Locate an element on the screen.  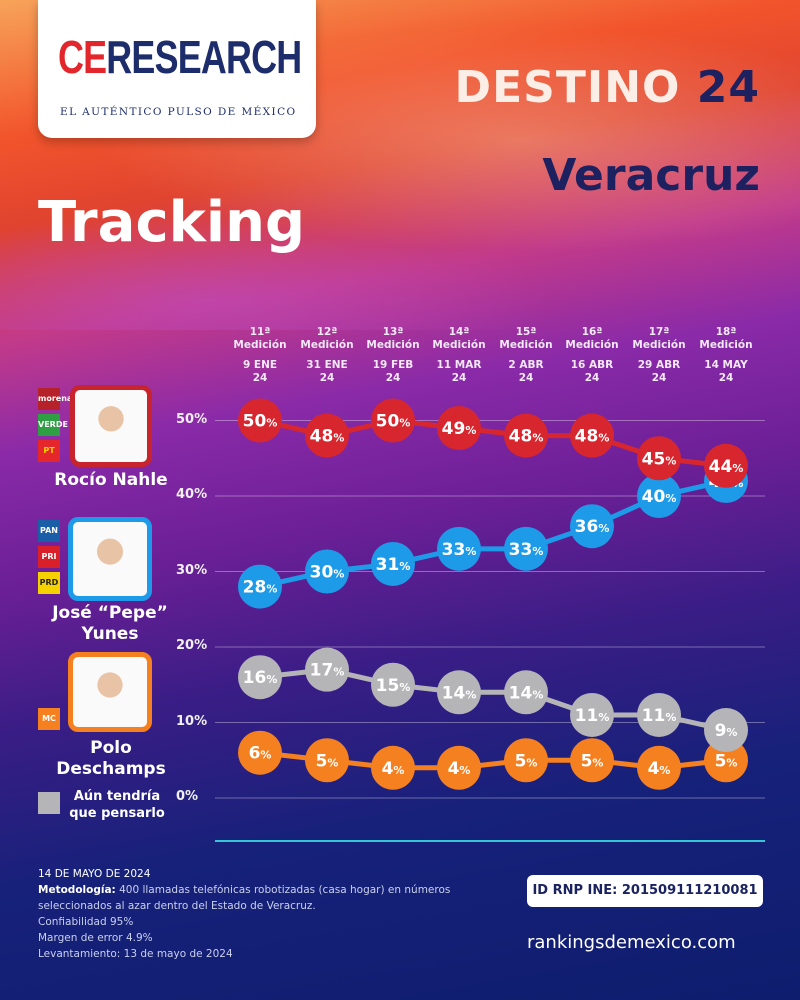
data-label: 45% is located at coordinates (659, 459).